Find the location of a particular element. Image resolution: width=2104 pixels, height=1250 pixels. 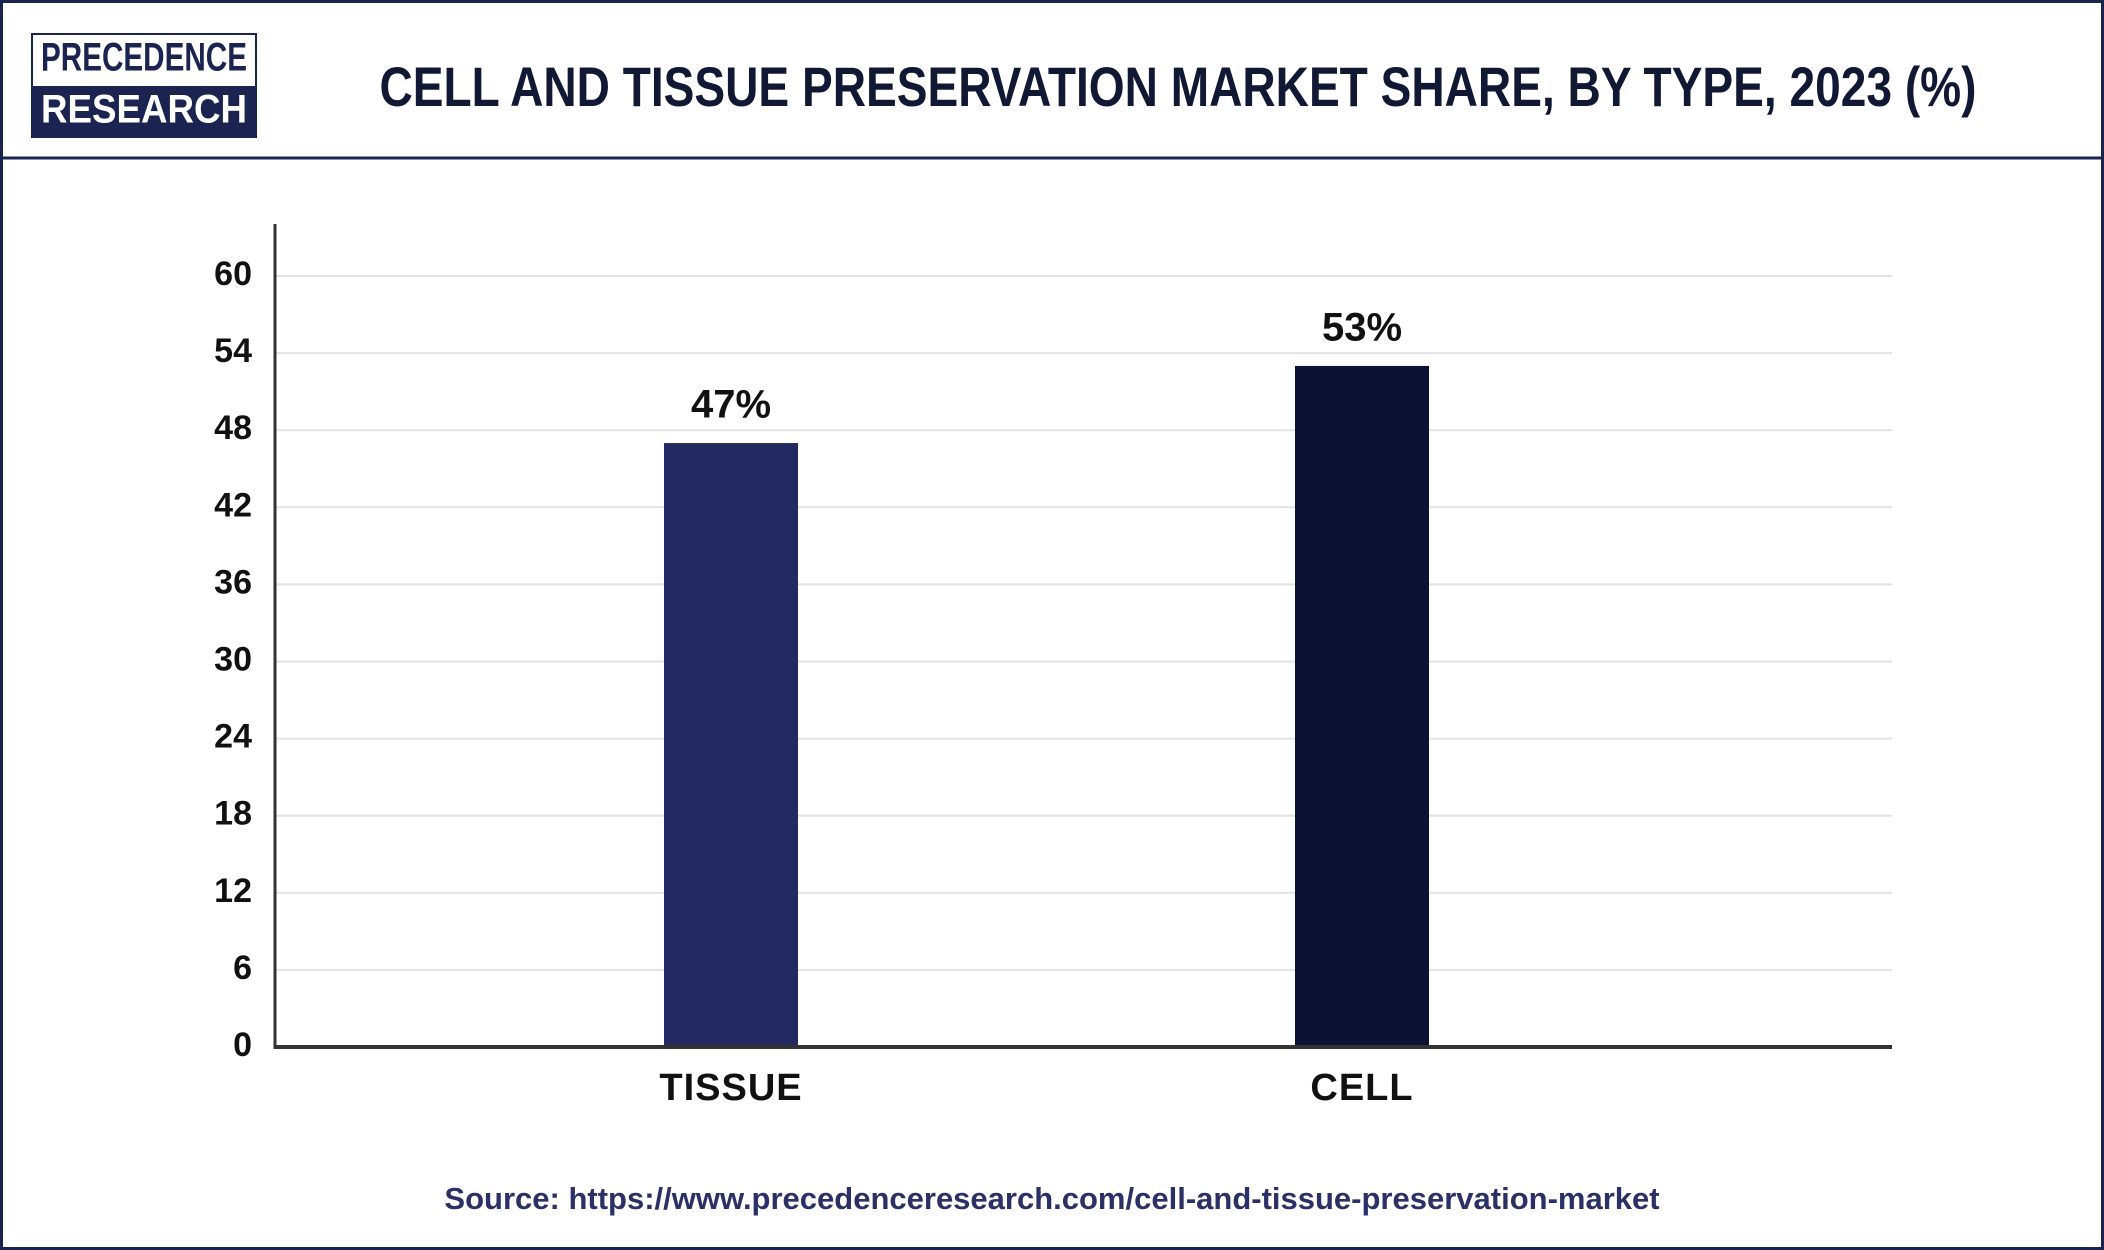

logo-line1: PRECEDENCE is located at coordinates (144, 58).